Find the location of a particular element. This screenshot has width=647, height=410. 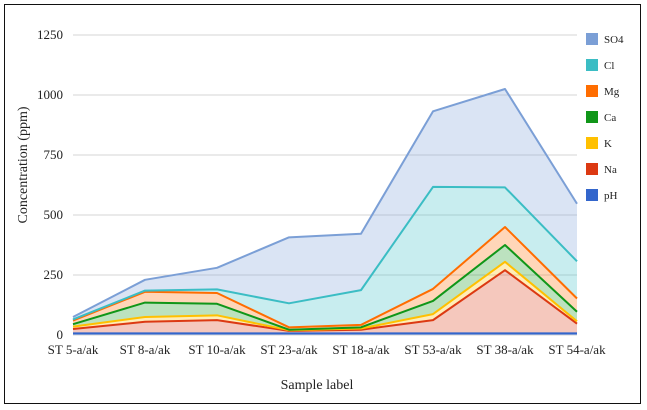

y-tick-label: 1250 is located at coordinates (50, 34).